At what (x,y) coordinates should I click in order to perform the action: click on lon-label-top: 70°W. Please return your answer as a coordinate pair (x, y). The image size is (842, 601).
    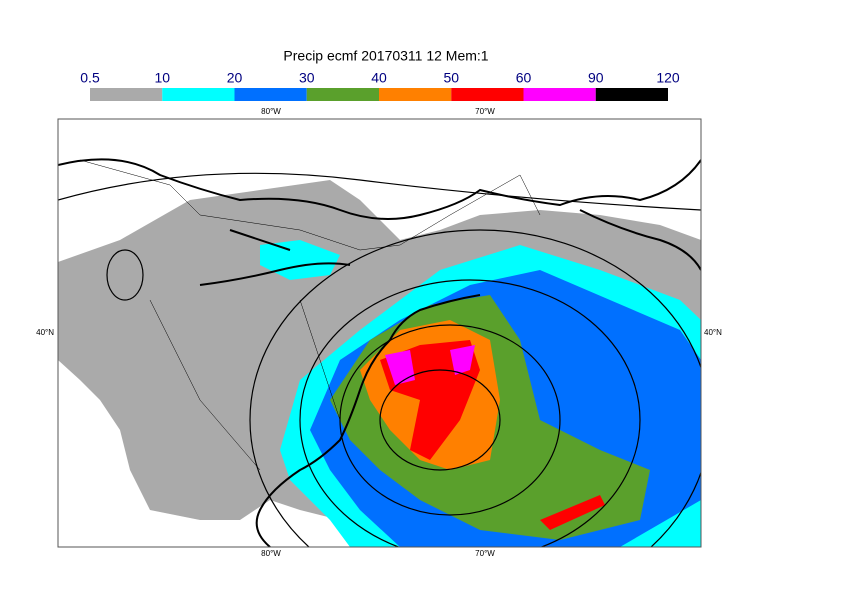
    Looking at the image, I should click on (485, 111).